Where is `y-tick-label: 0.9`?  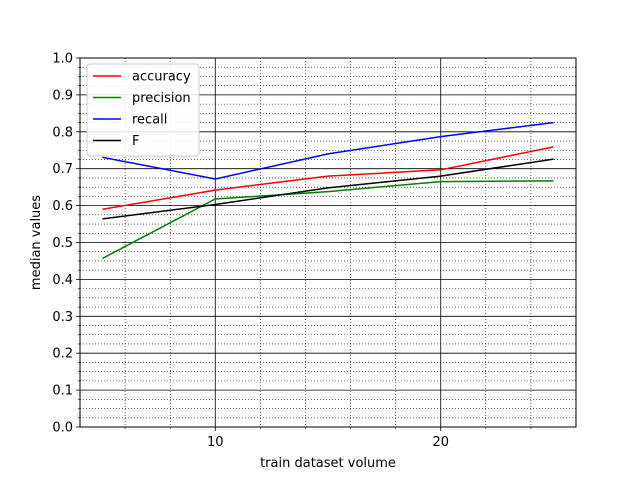
y-tick-label: 0.9 is located at coordinates (62, 95).